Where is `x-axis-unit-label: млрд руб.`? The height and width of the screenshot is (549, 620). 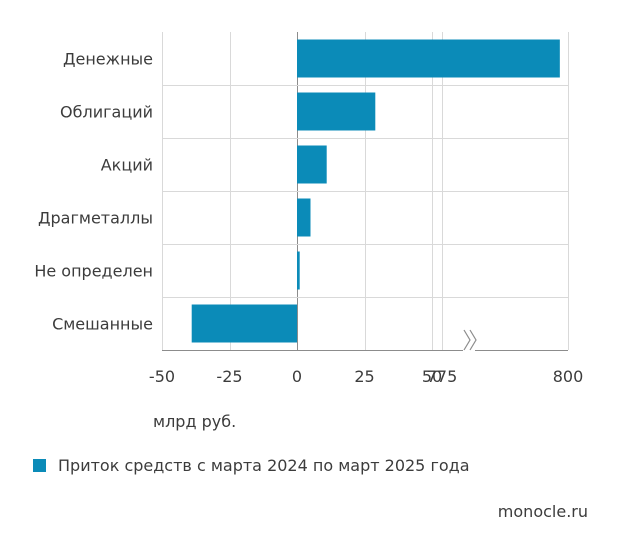
x-axis-unit-label: млрд руб. is located at coordinates (195, 421).